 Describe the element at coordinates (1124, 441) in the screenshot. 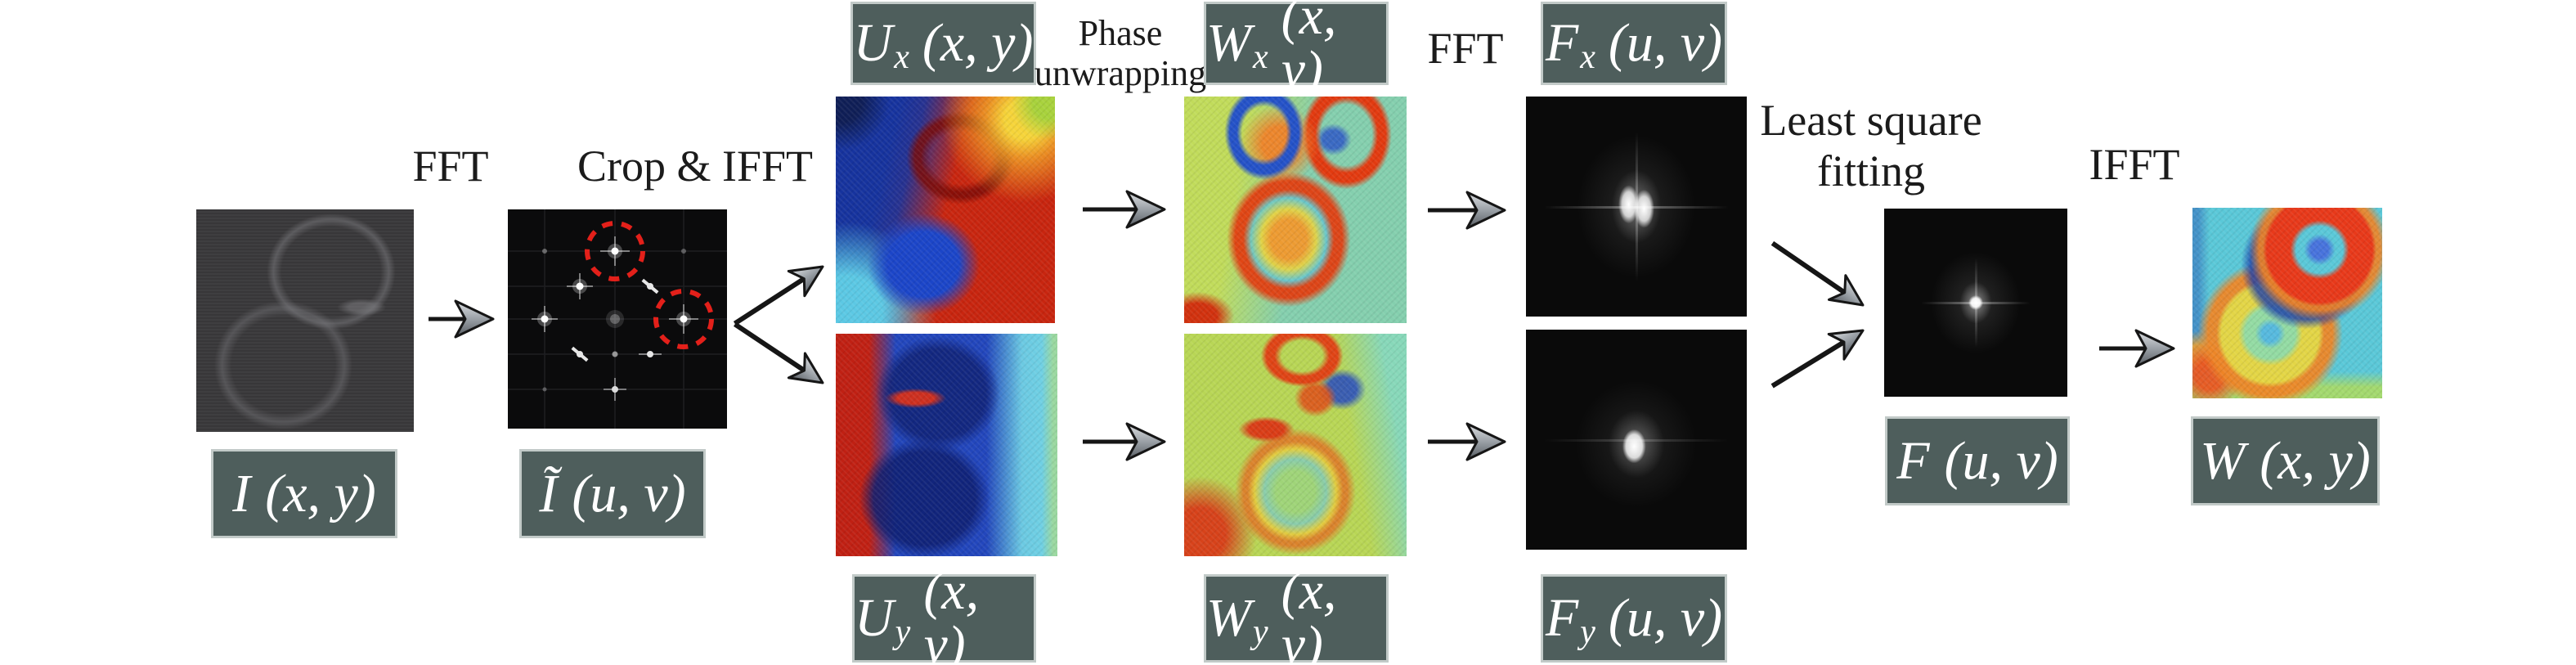

I see `arrow-unwrap-y` at that location.